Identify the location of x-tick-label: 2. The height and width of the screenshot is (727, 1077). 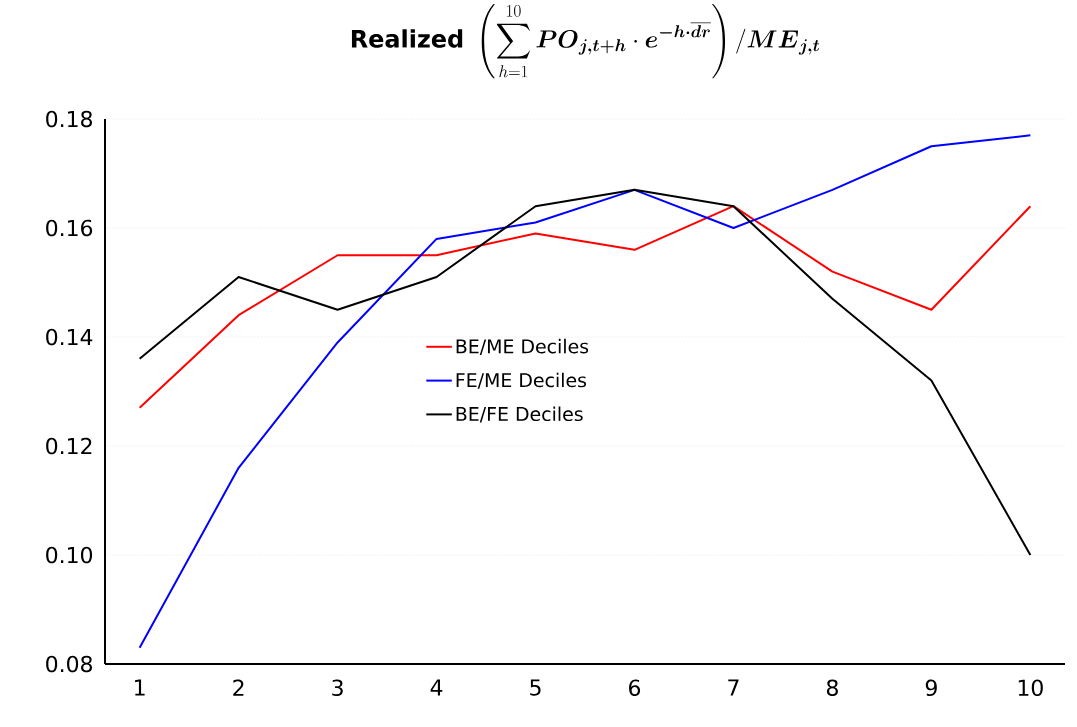
(238, 687).